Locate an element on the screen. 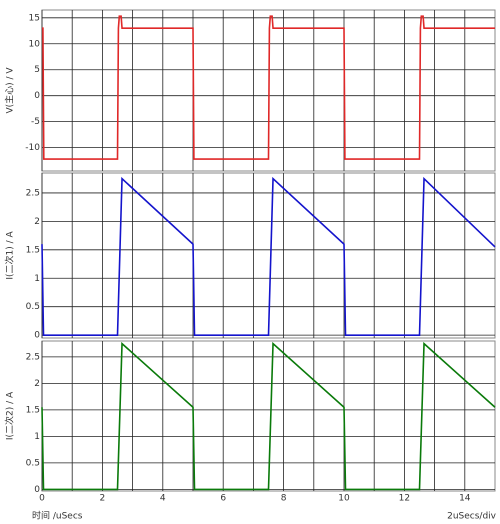 This screenshot has width=500, height=524. y-tick-label: 10 is located at coordinates (35, 44).